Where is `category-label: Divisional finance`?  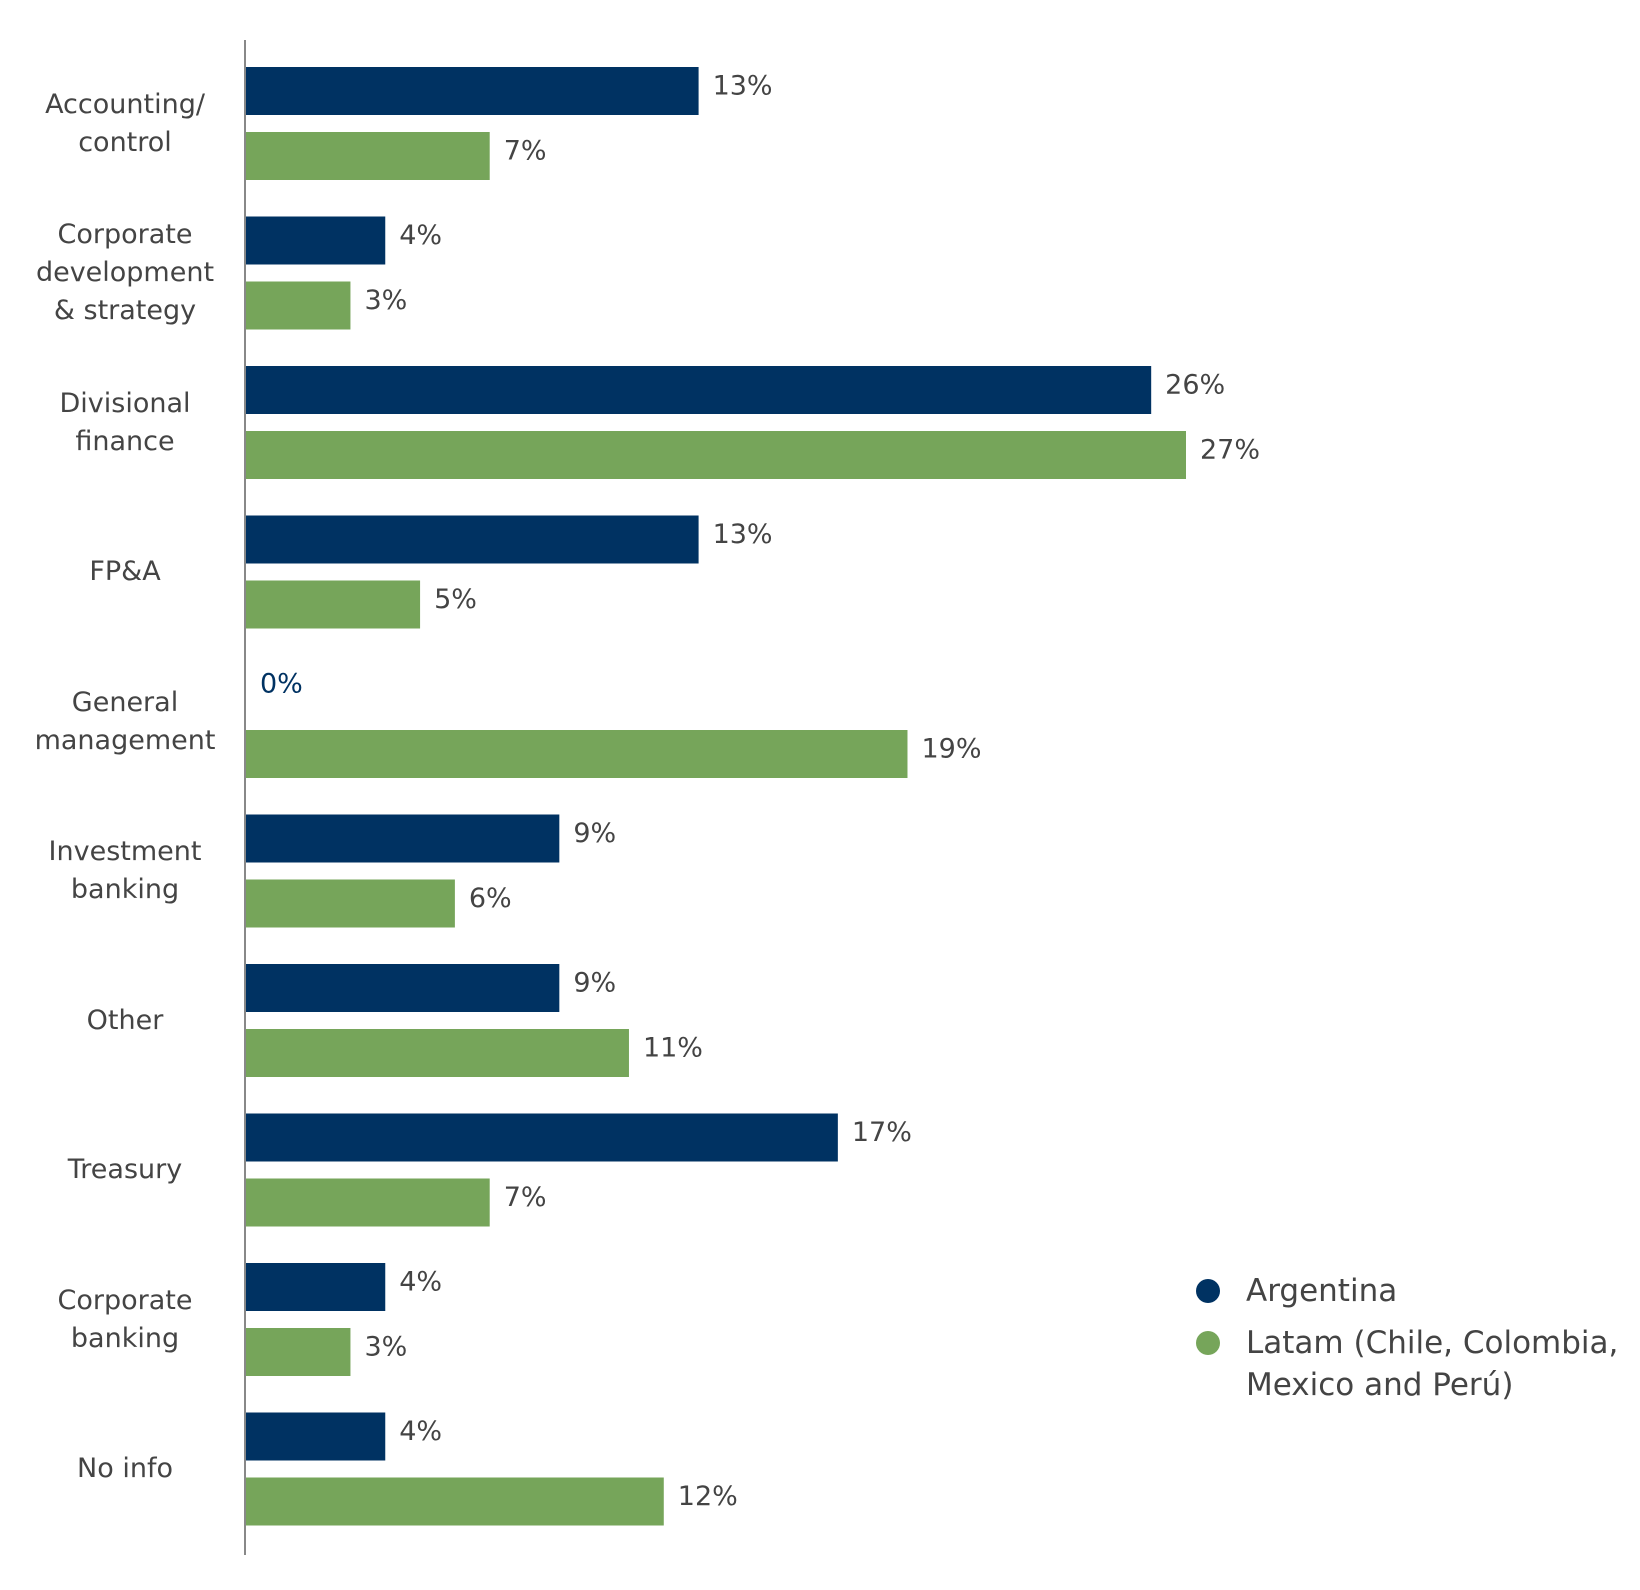 category-label: Divisional finance is located at coordinates (125, 422).